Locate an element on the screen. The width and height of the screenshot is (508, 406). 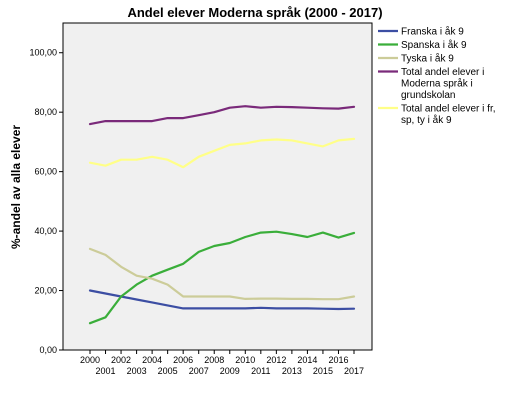
legend-label: Franska i åk 9 is located at coordinates (432, 32).